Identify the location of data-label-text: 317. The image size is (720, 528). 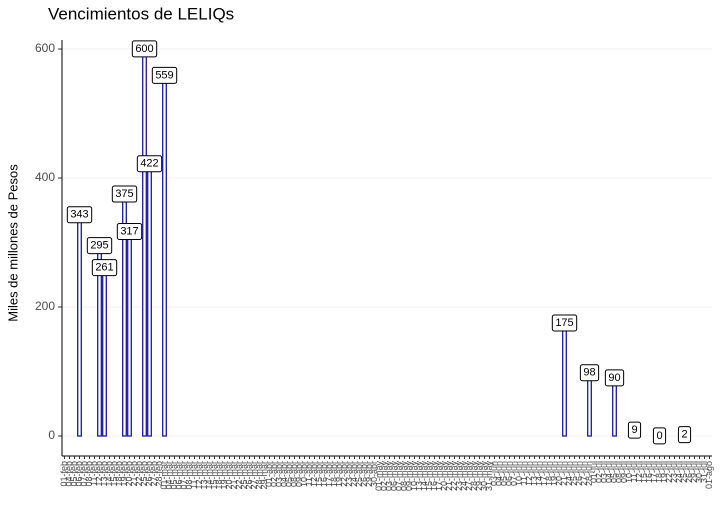
(129, 231).